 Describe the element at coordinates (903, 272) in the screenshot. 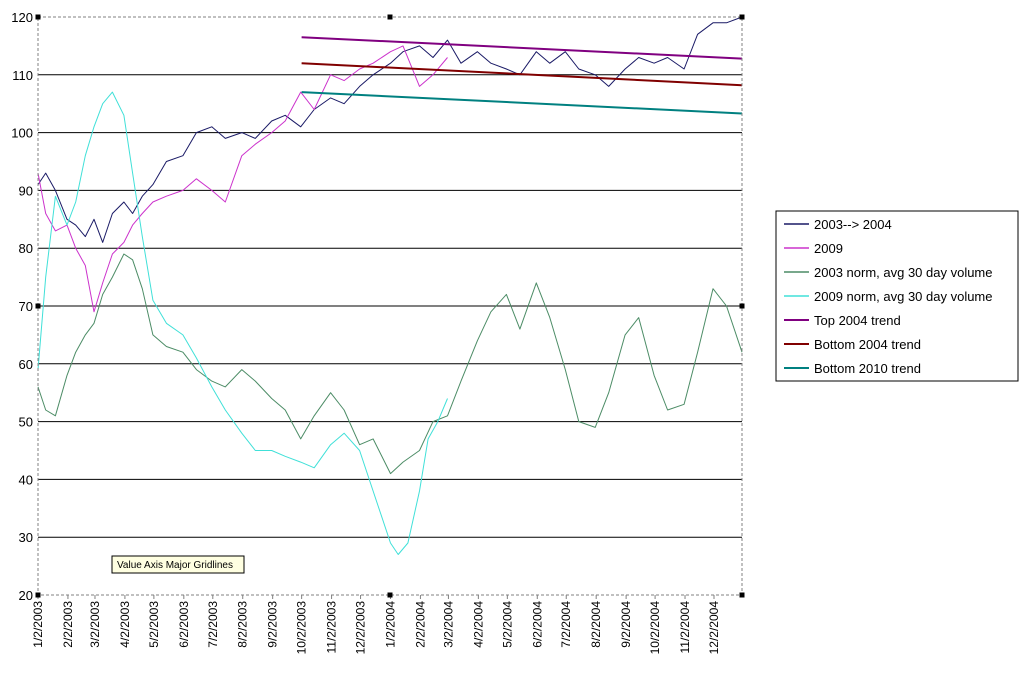

I see `legend-label: 2003 norm, avg 30 day volume` at that location.